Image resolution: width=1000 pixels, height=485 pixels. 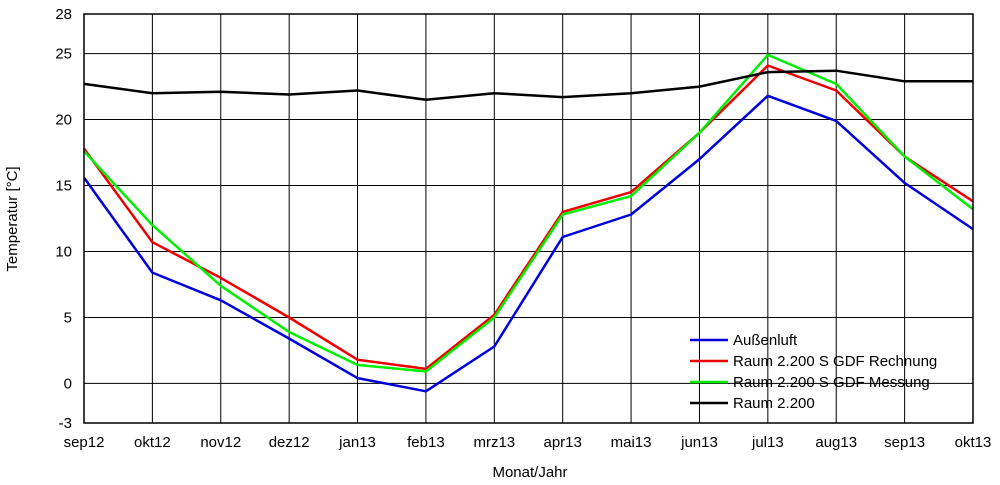 I want to click on x-tick-label: jun13, so click(x=699, y=442).